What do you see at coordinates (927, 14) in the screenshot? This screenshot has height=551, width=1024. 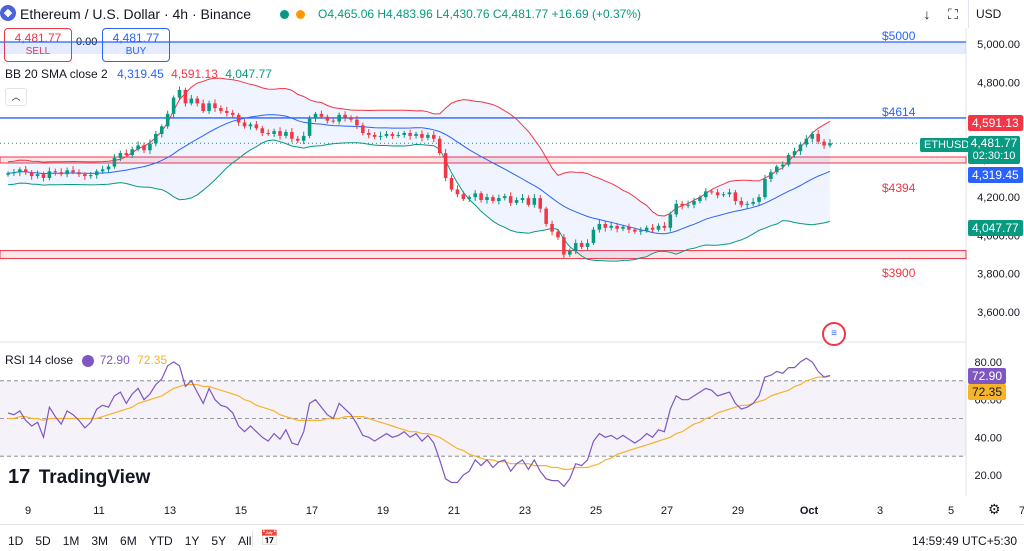 I see `arrow-down-icon: ↓` at bounding box center [927, 14].